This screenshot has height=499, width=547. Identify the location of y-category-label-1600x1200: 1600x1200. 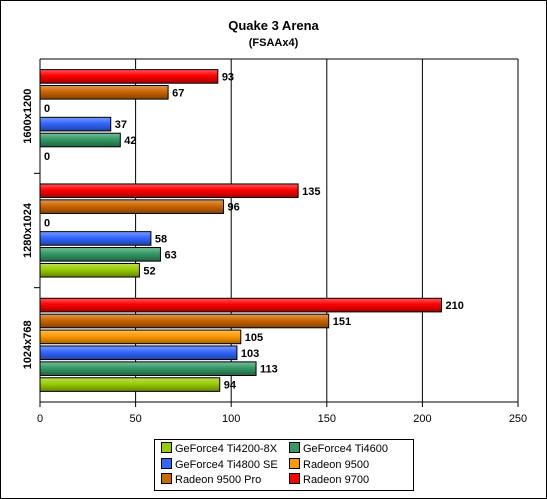
(28, 116).